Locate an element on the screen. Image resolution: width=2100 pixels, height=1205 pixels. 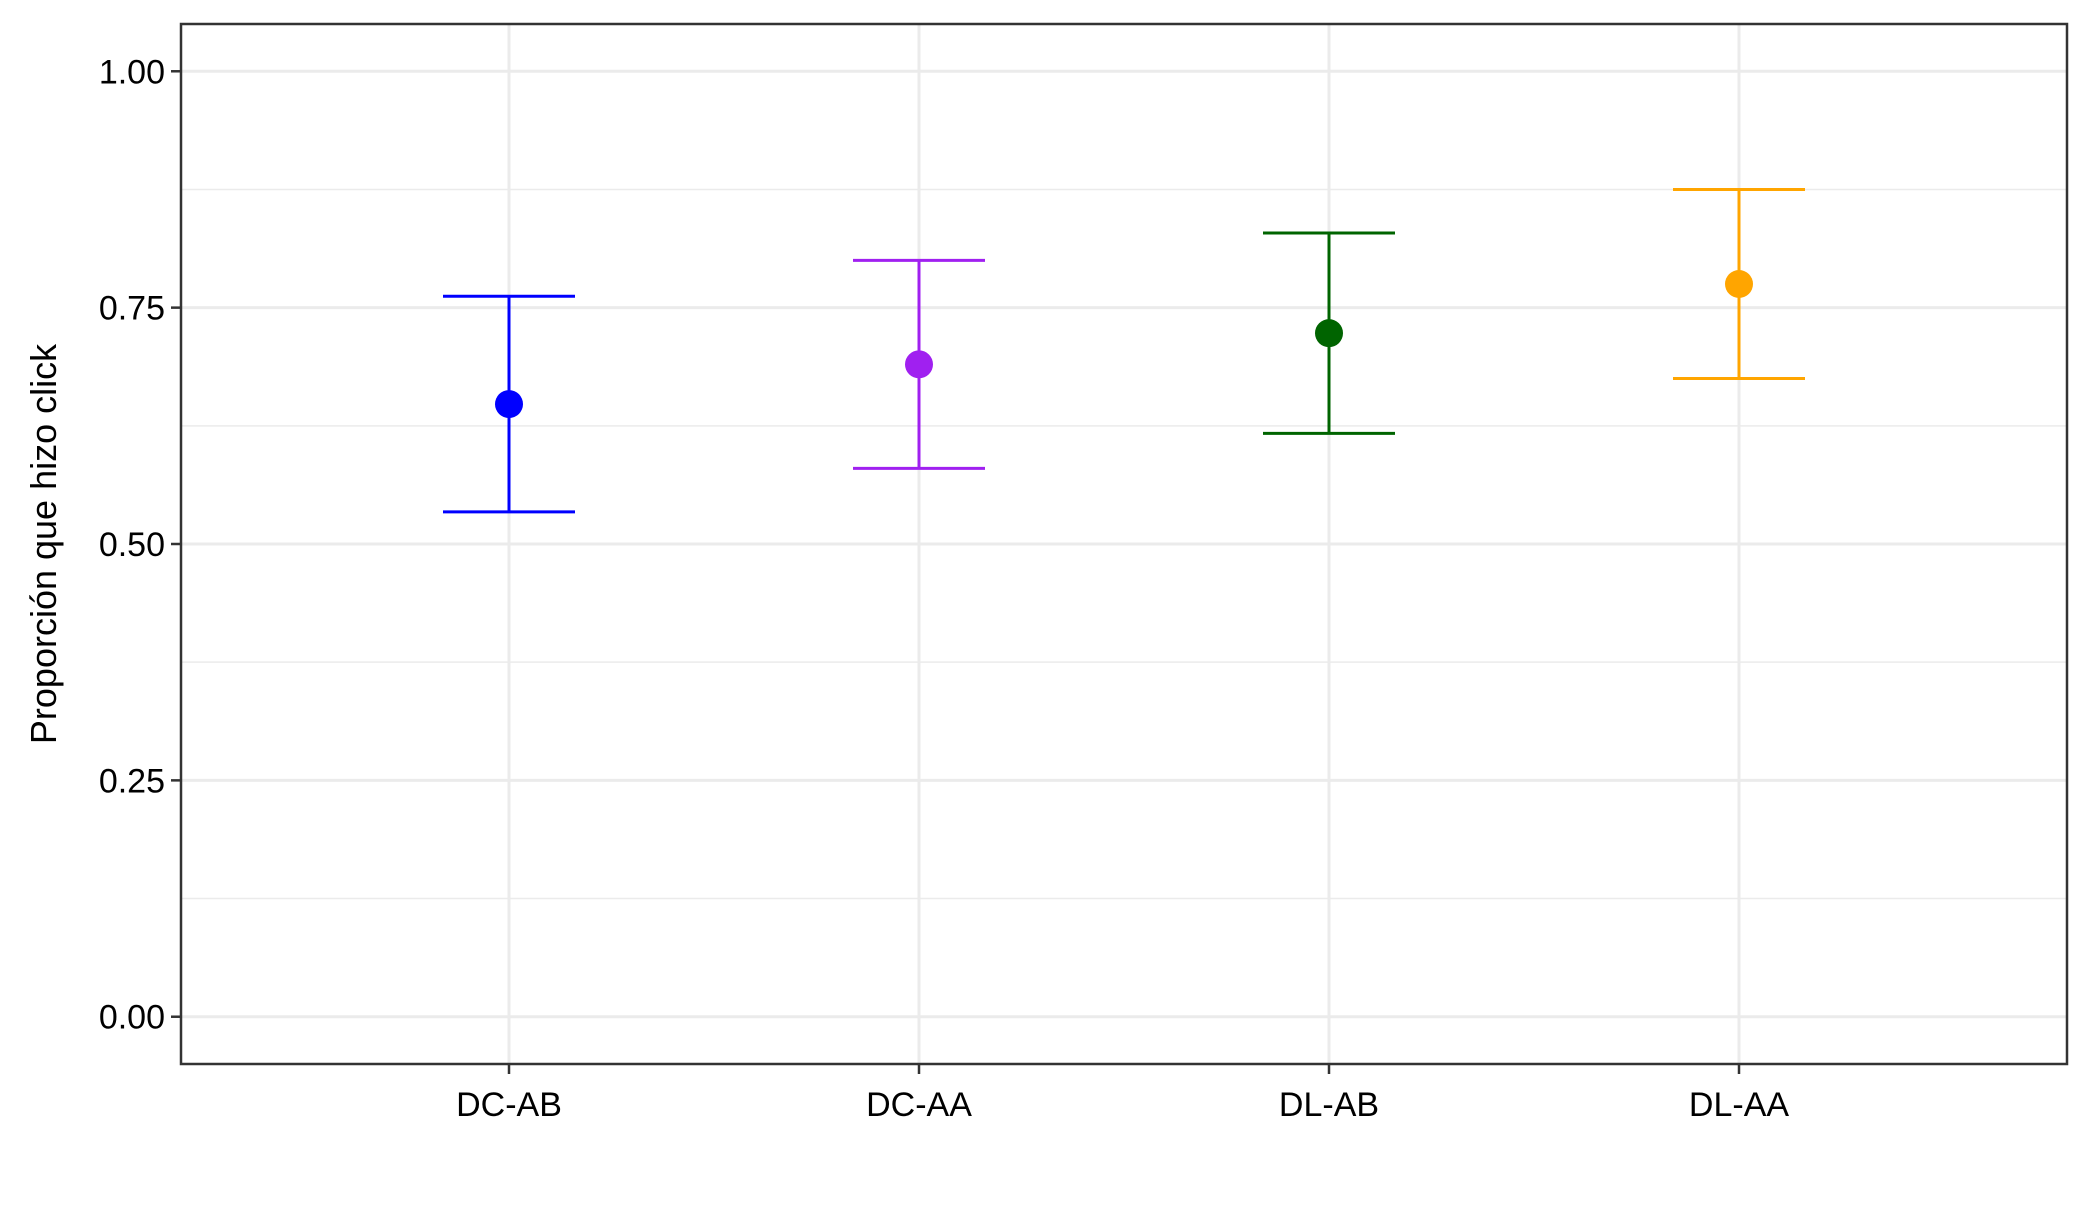
y-tick-label: 0.00 is located at coordinates (132, 1018).